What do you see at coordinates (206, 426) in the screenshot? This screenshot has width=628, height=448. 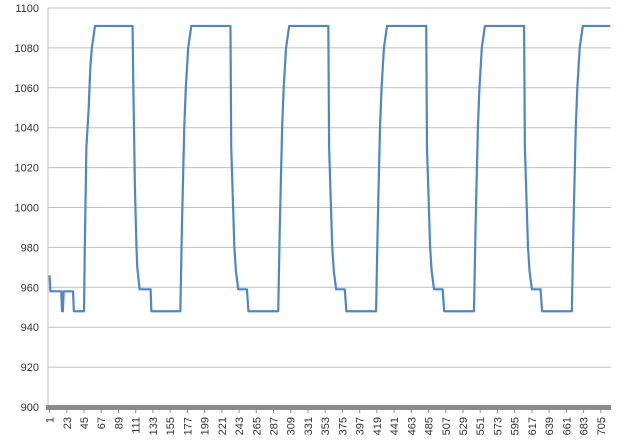 I see `x-tick-label: 199` at bounding box center [206, 426].